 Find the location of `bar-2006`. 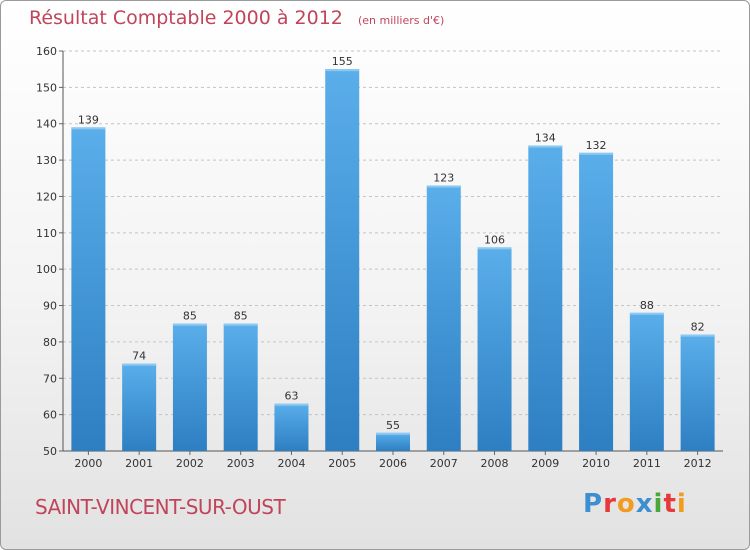

bar-2006 is located at coordinates (393, 441).